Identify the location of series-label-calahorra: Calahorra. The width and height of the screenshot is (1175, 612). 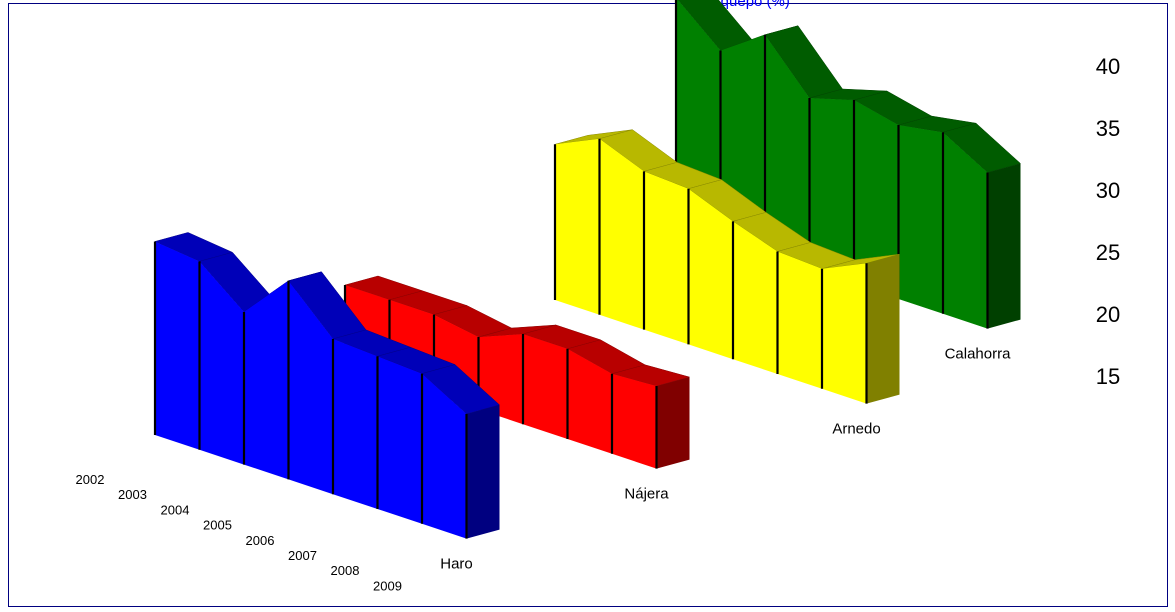
(978, 354).